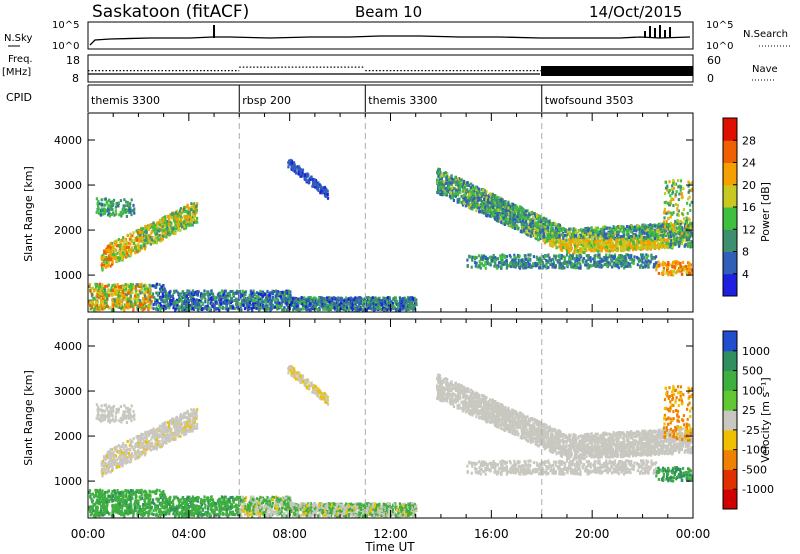 Image resolution: width=800 pixels, height=554 pixels. I want to click on nsky-label: N.Sky, so click(18, 38).